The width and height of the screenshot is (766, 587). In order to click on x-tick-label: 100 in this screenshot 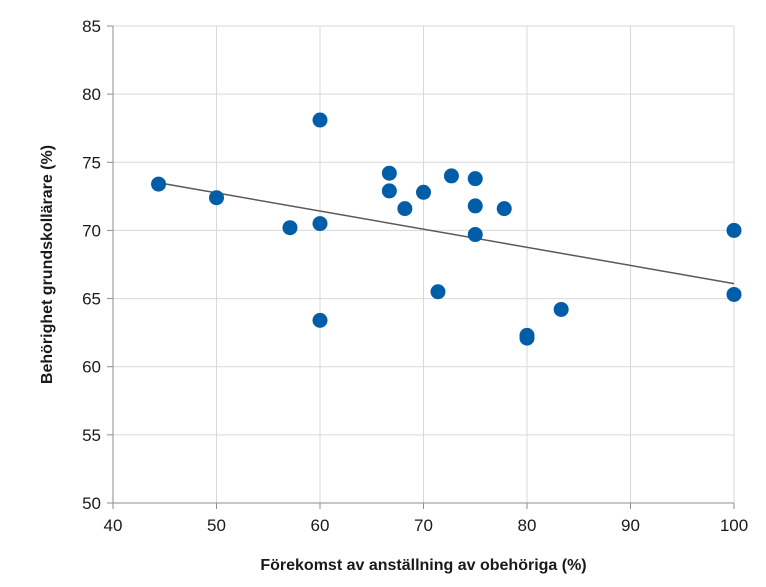, I will do `click(734, 525)`.